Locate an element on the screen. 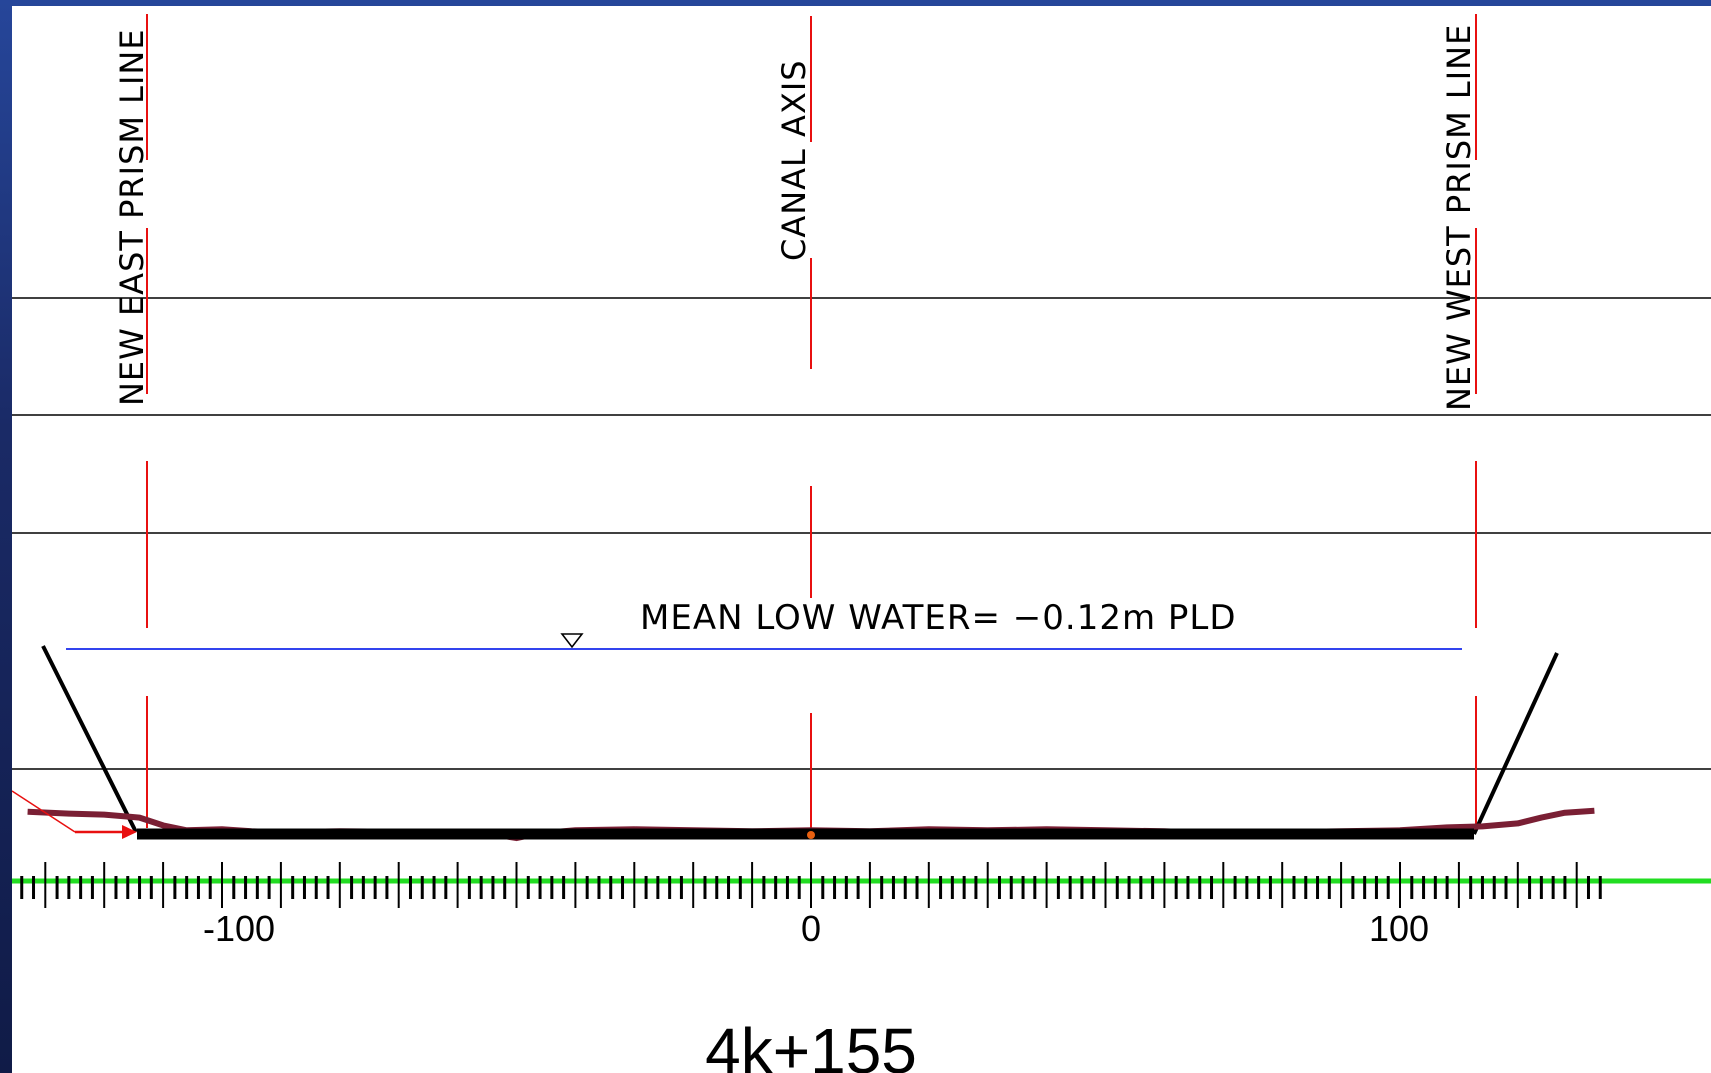  east-side-slope is located at coordinates (89, 739).